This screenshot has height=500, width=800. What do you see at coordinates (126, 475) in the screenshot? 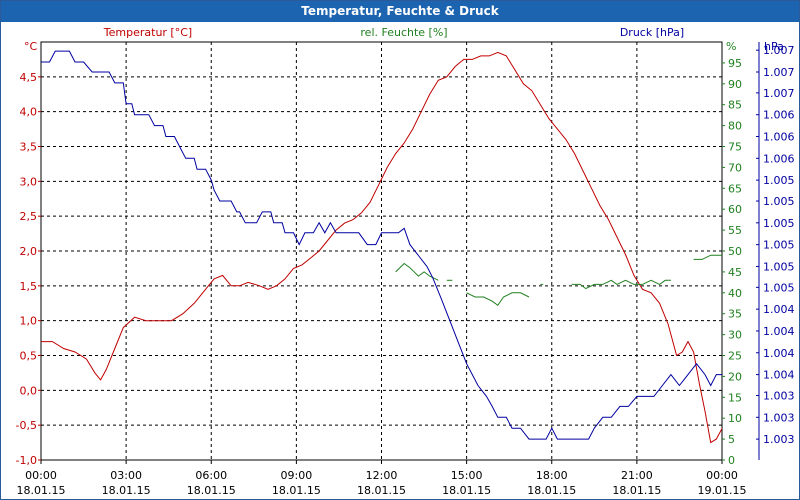
I see `x-tick-label-time: 03:00` at bounding box center [126, 475].